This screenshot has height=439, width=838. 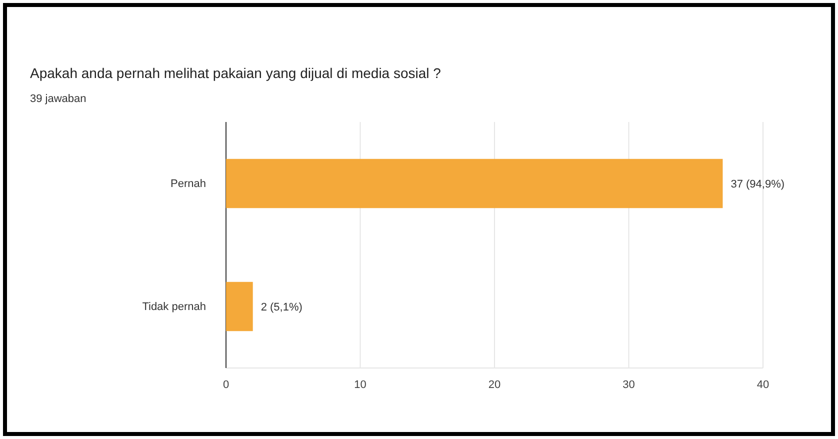 What do you see at coordinates (226, 384) in the screenshot?
I see `x-tick-label: 0` at bounding box center [226, 384].